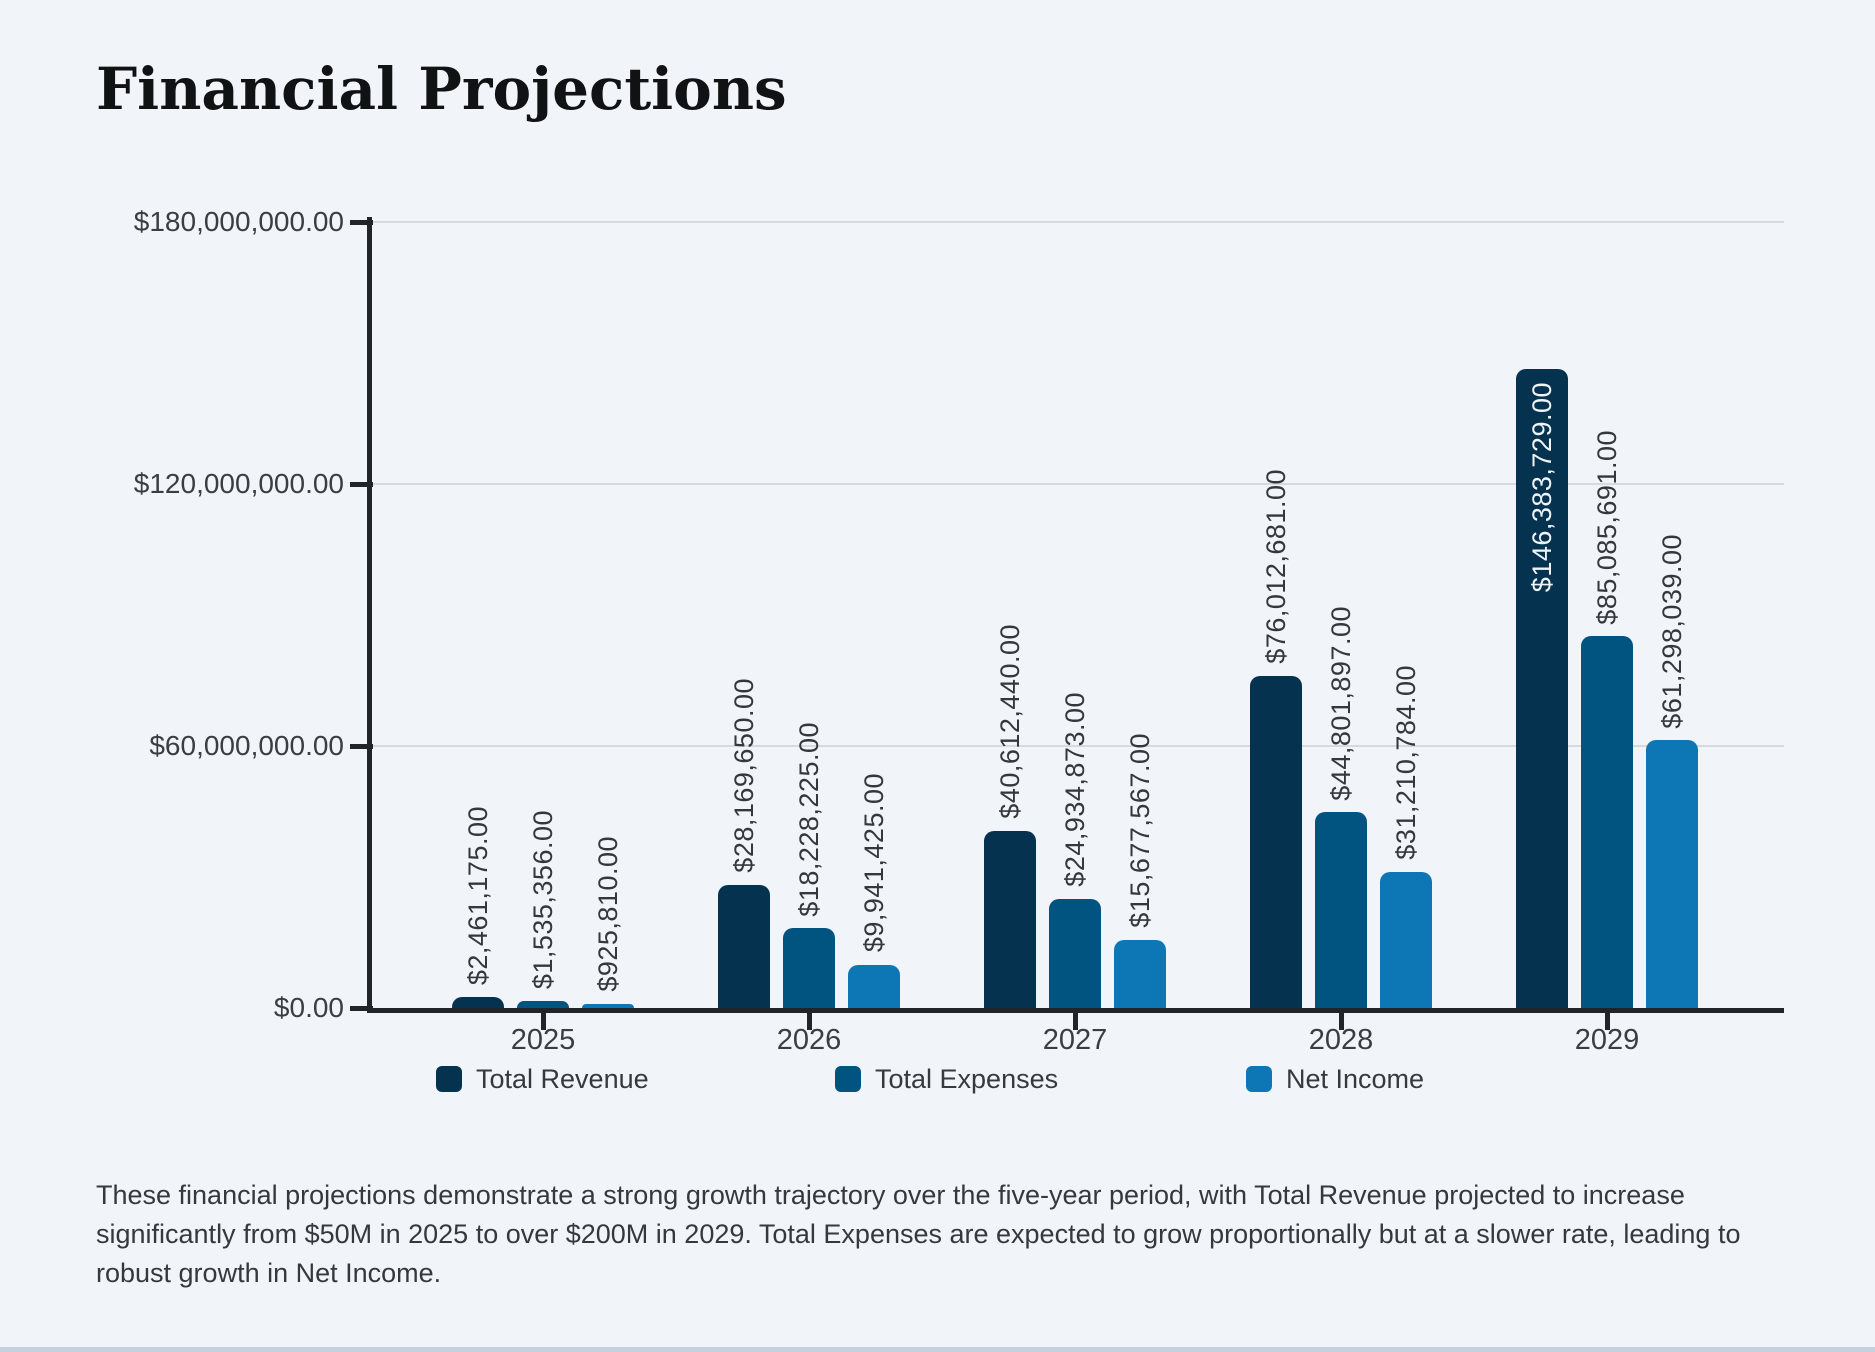  What do you see at coordinates (238, 483) in the screenshot?
I see `y-axis-tick-label: $120,000,000.00` at bounding box center [238, 483].